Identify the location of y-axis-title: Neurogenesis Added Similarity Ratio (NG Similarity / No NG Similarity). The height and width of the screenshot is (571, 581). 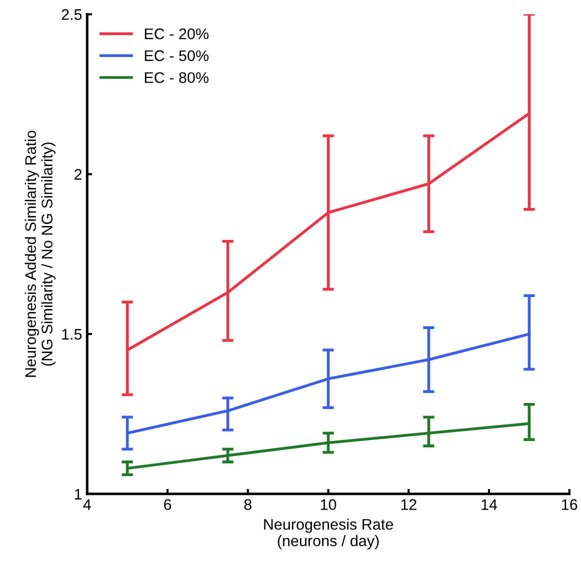
(40, 253).